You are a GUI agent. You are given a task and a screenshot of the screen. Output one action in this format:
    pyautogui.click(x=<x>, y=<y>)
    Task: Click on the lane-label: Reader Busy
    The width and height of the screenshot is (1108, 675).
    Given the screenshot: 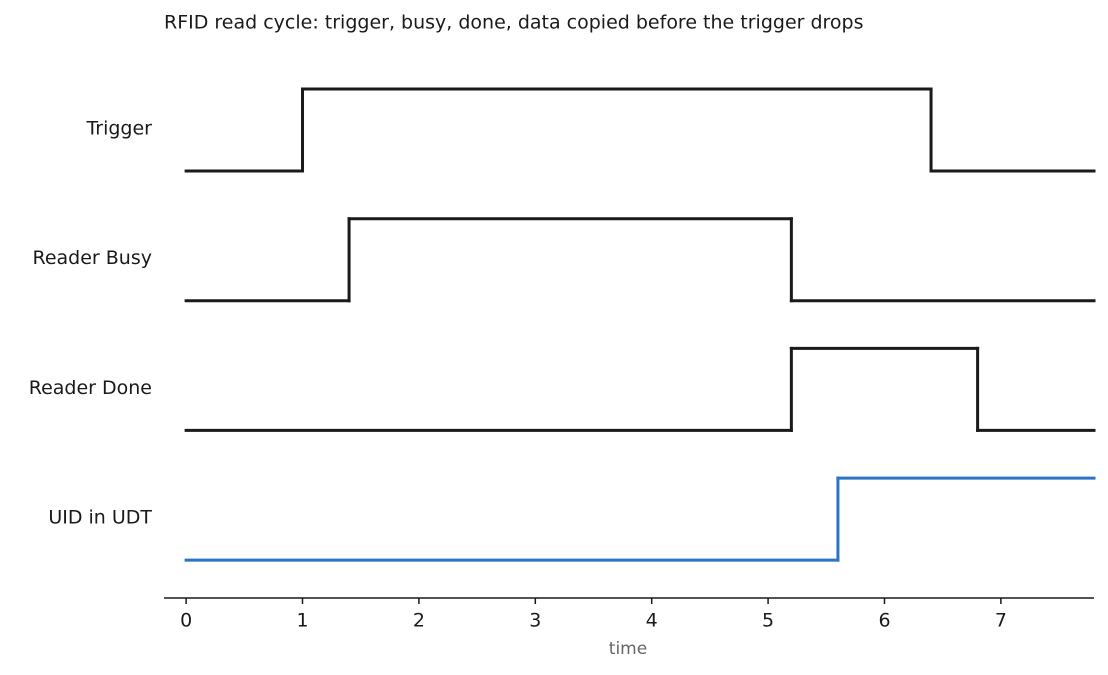 What is the action you would take?
    pyautogui.click(x=92, y=258)
    